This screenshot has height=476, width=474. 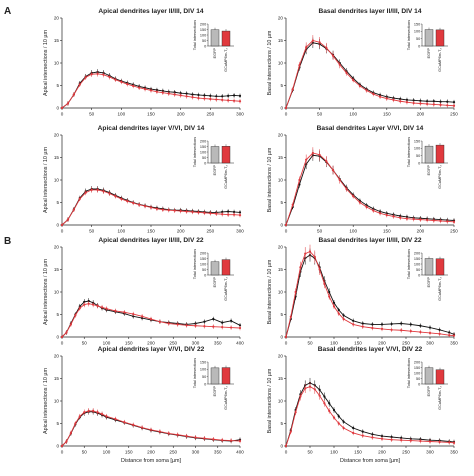 What do you see at coordinates (57, 225) in the screenshot?
I see `y-tick-label: 0` at bounding box center [57, 225].